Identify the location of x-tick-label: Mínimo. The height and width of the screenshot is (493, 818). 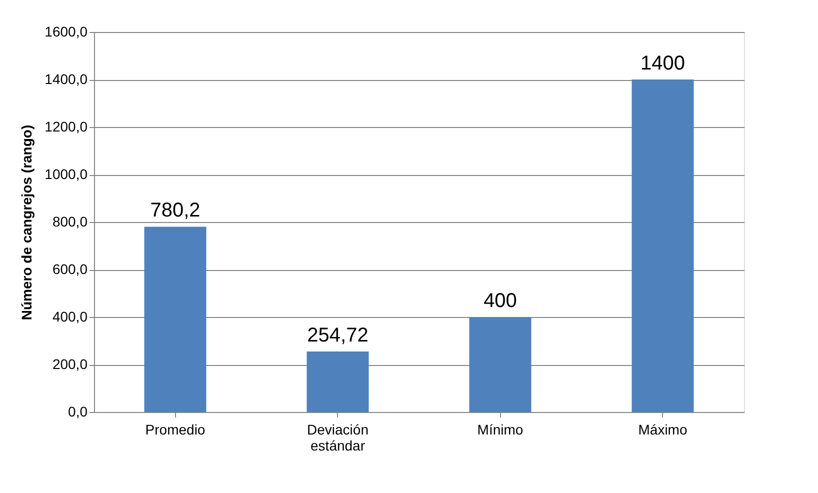
(500, 430).